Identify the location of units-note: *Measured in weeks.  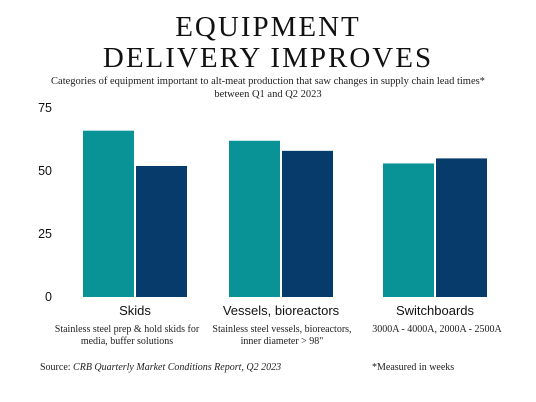
(413, 367).